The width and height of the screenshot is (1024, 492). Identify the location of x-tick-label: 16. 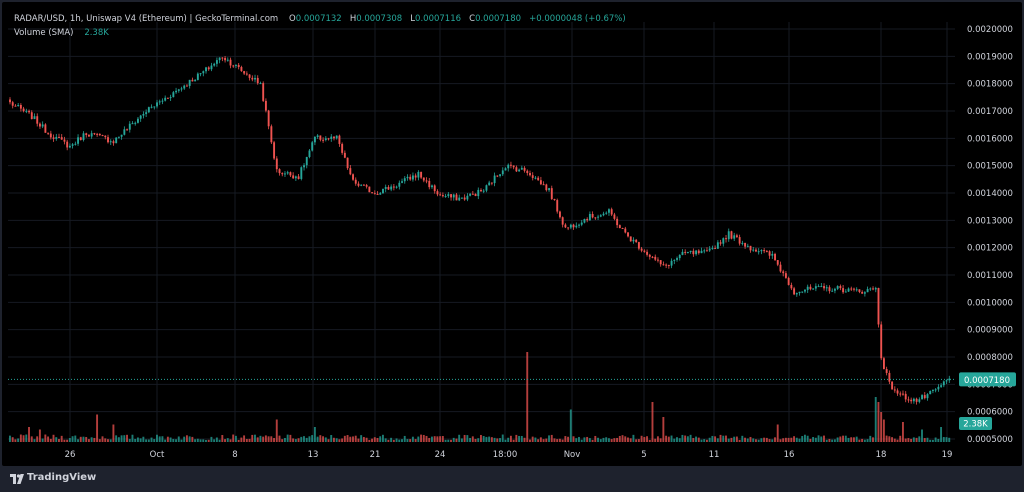
(789, 455).